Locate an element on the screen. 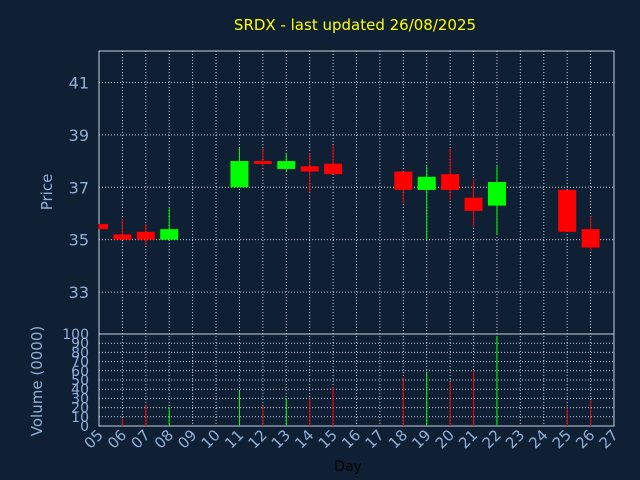 This screenshot has height=480, width=640. x-axis-label: Day is located at coordinates (348, 467).